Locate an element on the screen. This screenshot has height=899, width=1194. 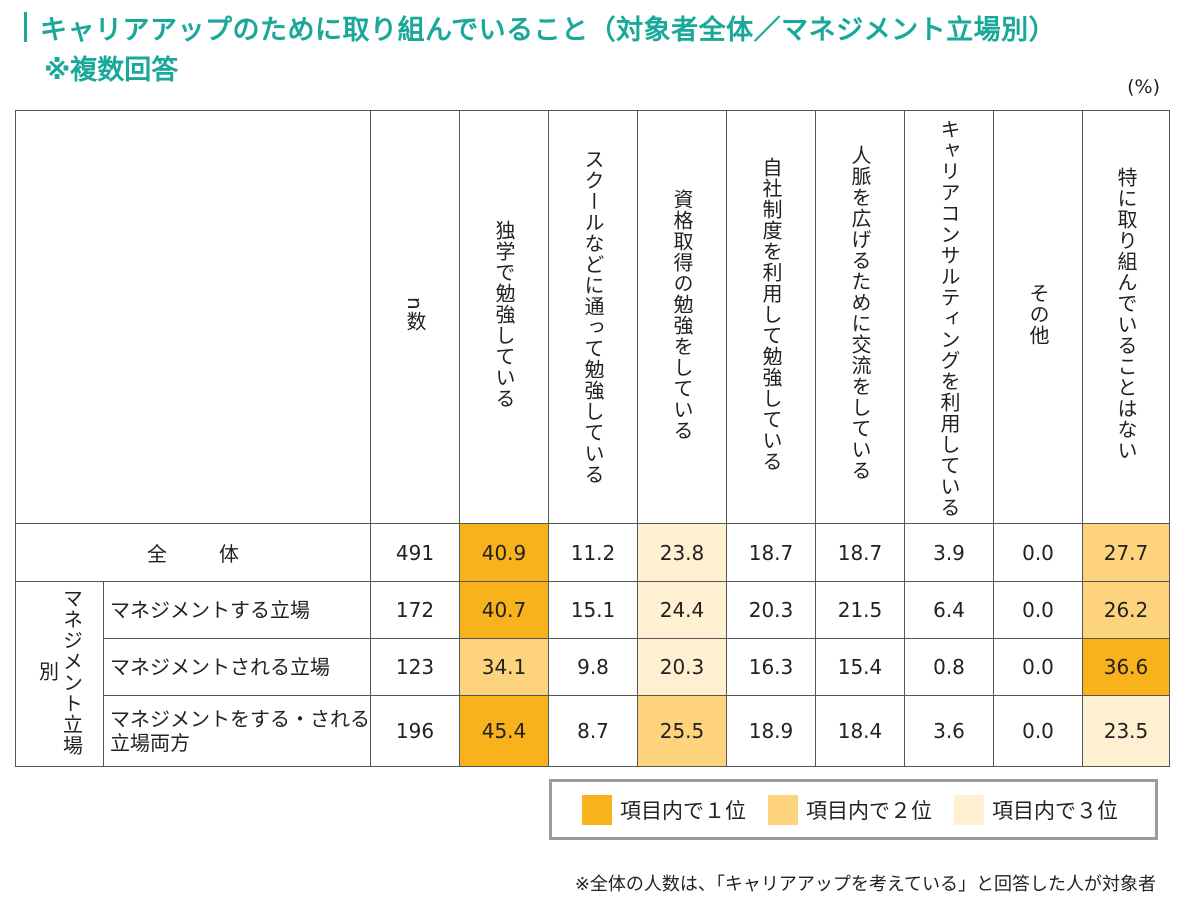
legend-swatch-rank2 is located at coordinates (783, 809).